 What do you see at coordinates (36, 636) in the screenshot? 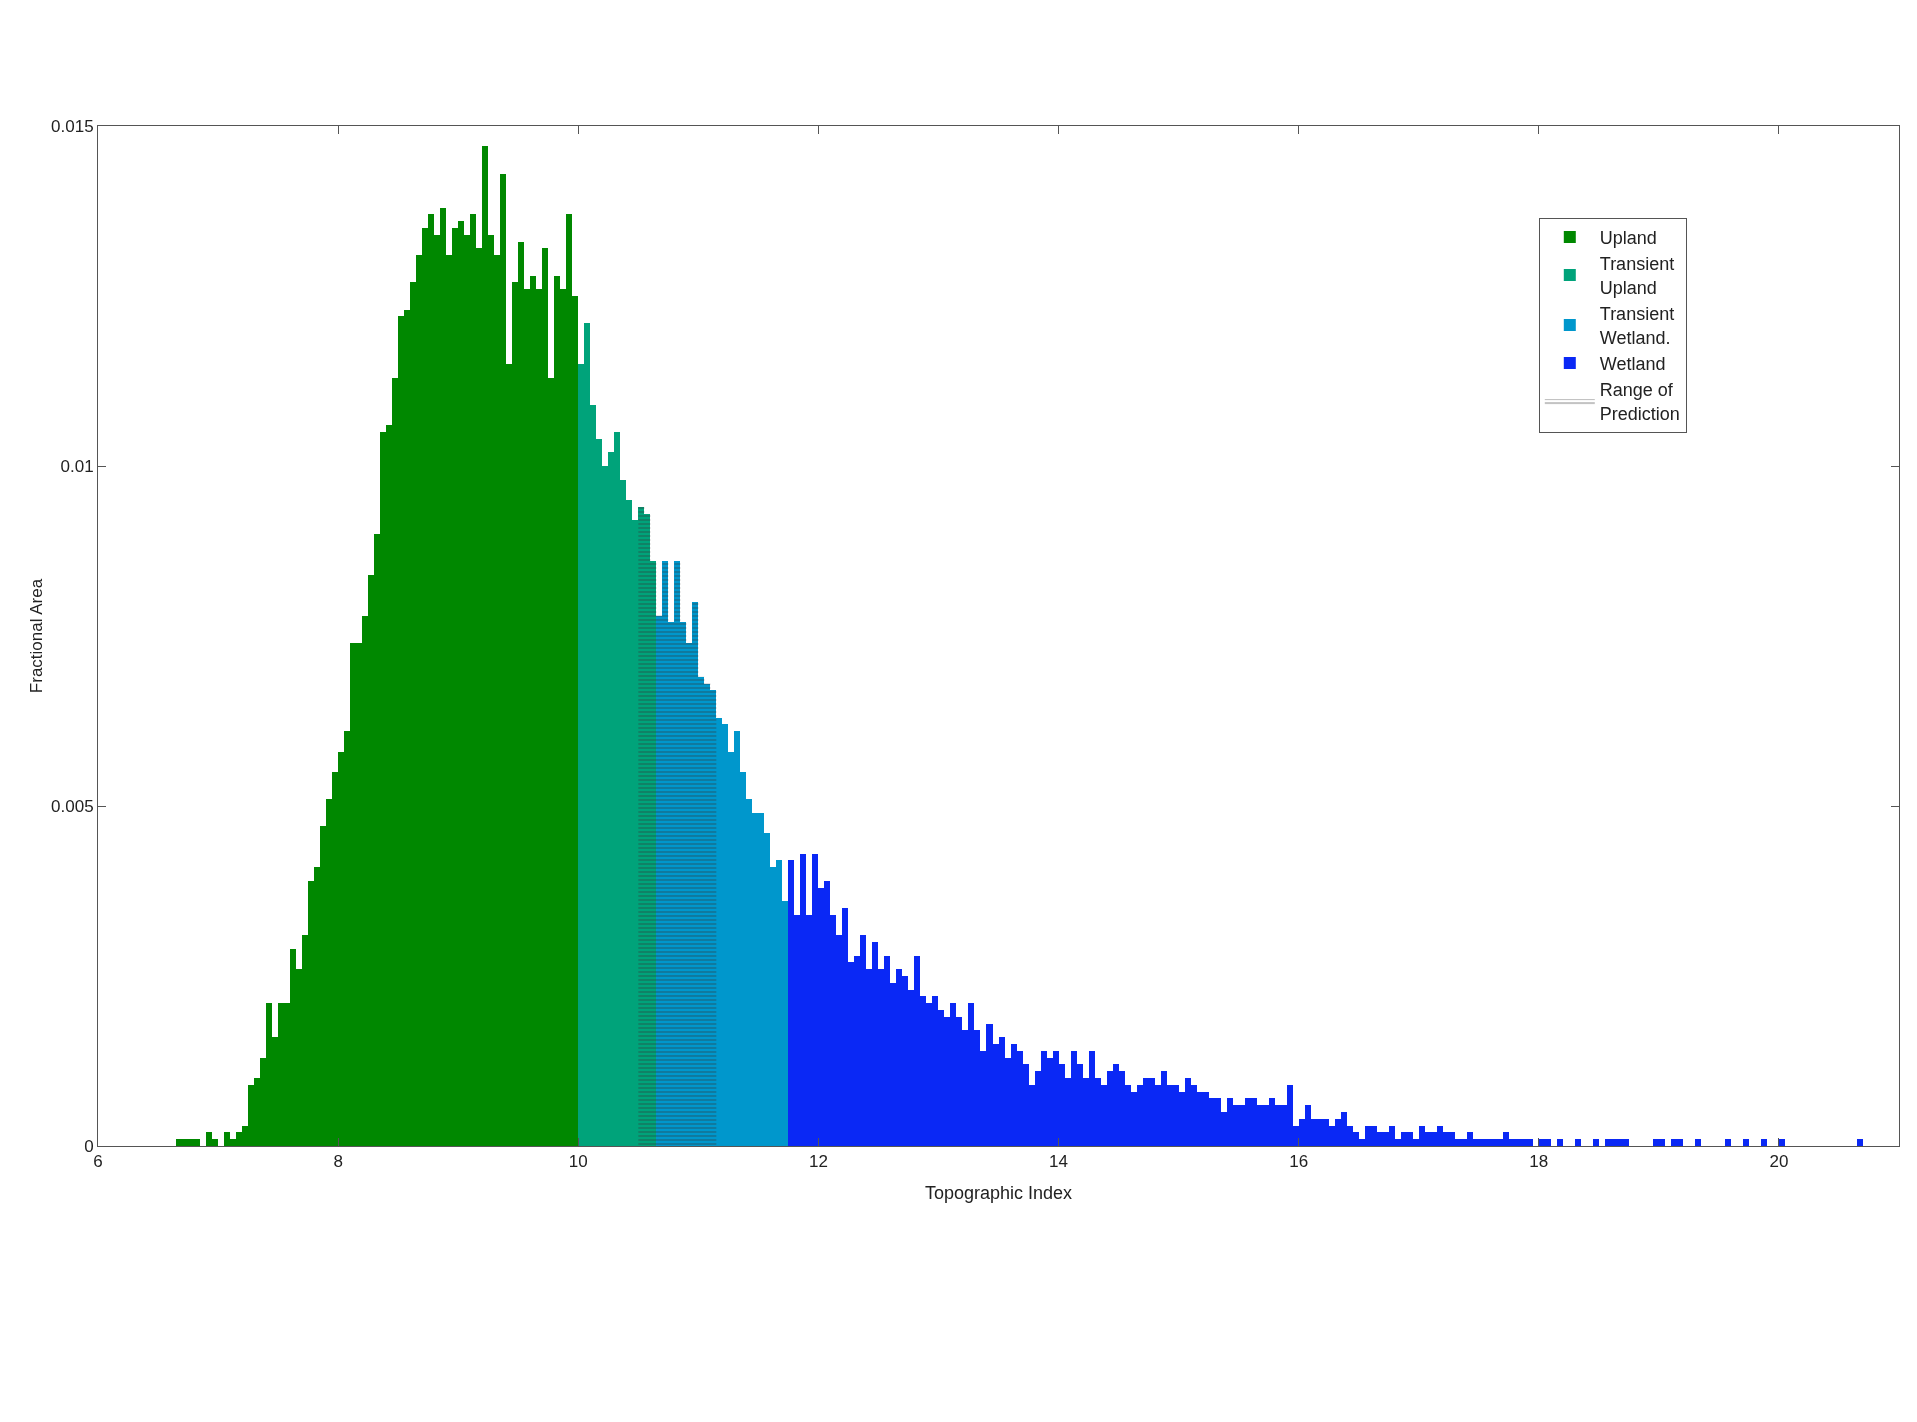
I see `y-axis-title: Fractional Area` at bounding box center [36, 636].